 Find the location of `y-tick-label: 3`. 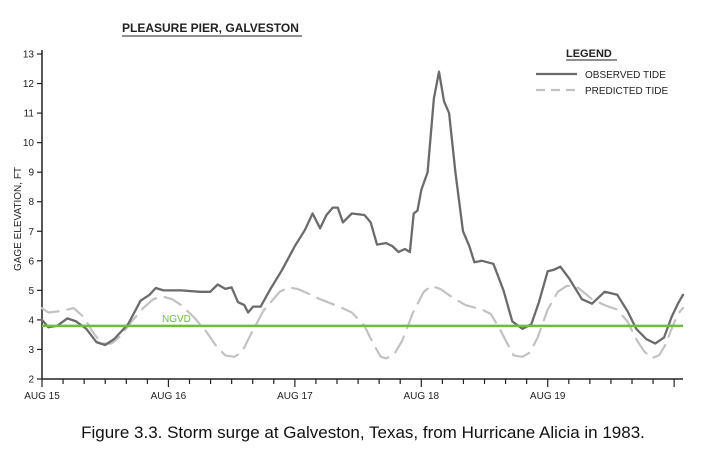

y-tick-label: 3 is located at coordinates (31, 350).